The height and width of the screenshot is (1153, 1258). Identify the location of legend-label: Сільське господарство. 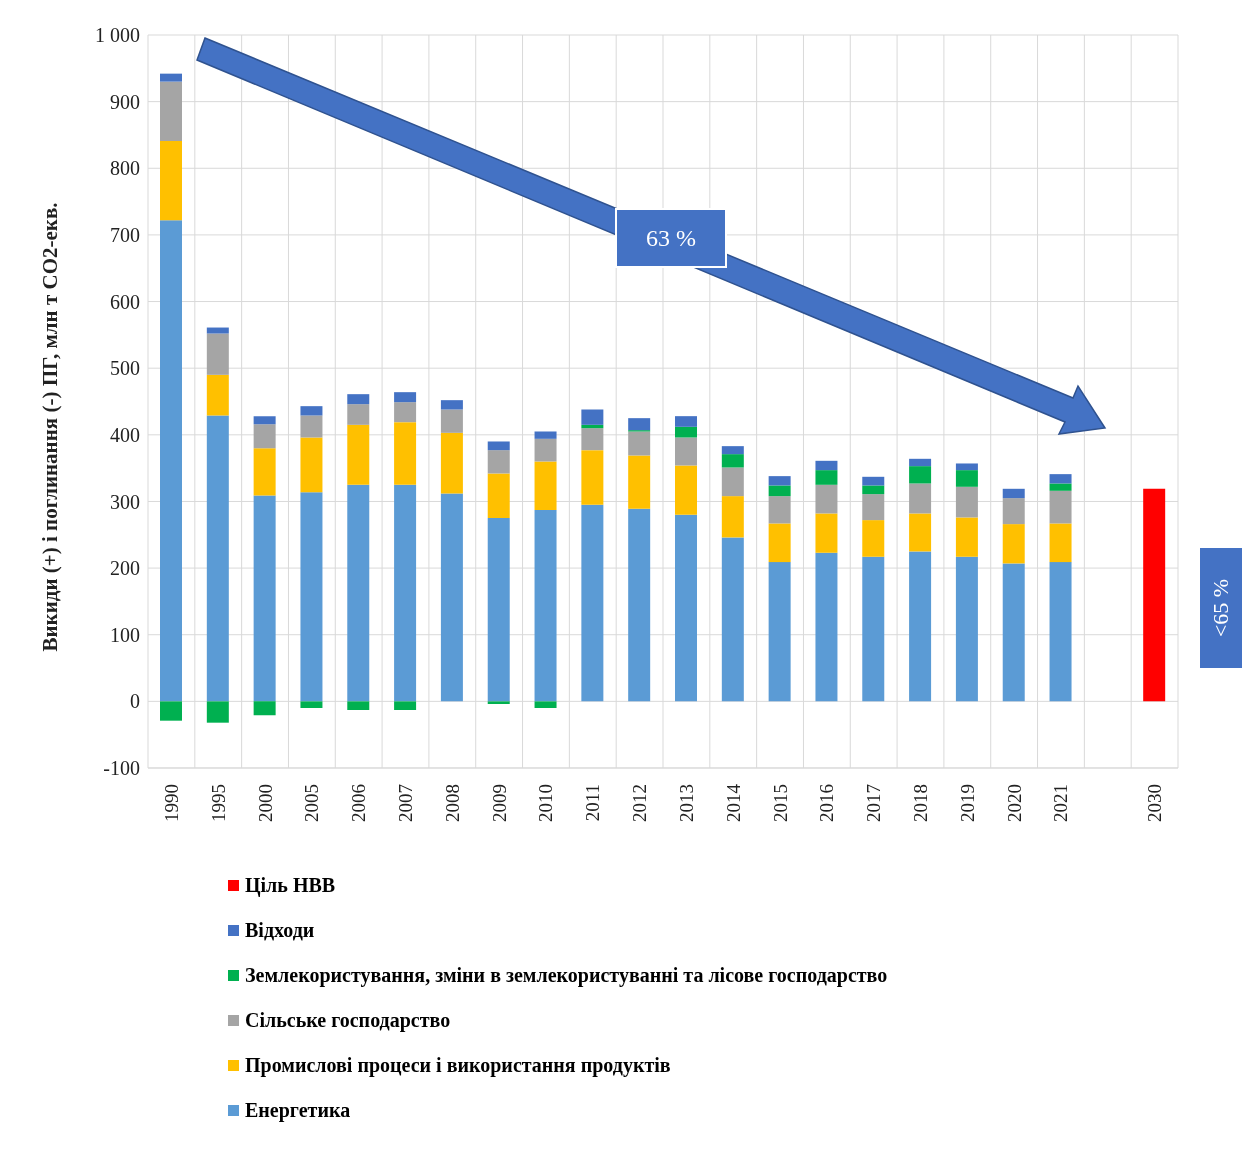
(348, 1020).